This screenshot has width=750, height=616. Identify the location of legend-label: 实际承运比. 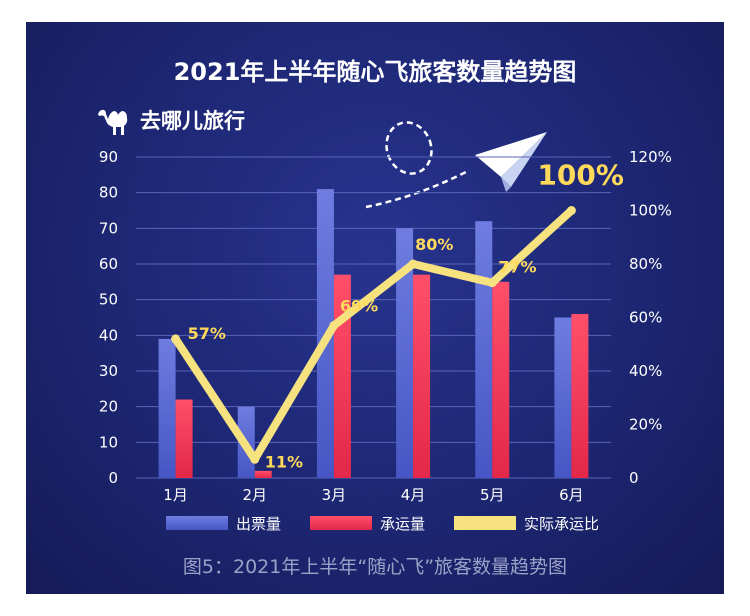
(561, 524).